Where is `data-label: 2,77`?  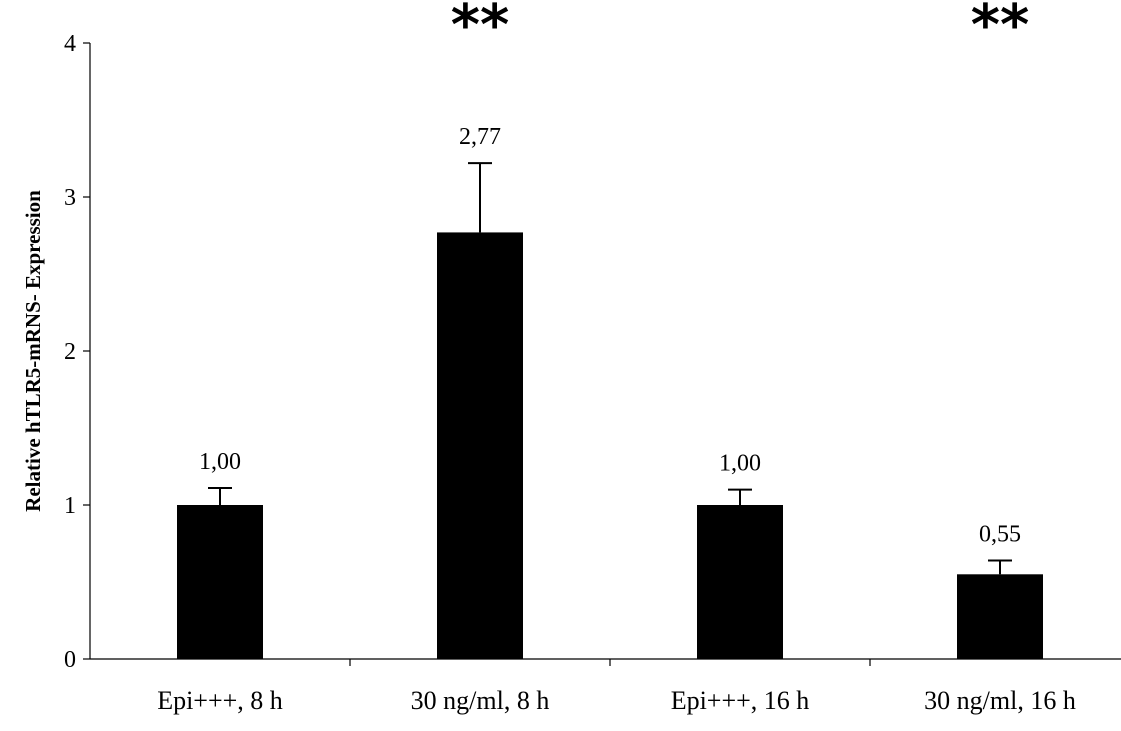
data-label: 2,77 is located at coordinates (480, 137).